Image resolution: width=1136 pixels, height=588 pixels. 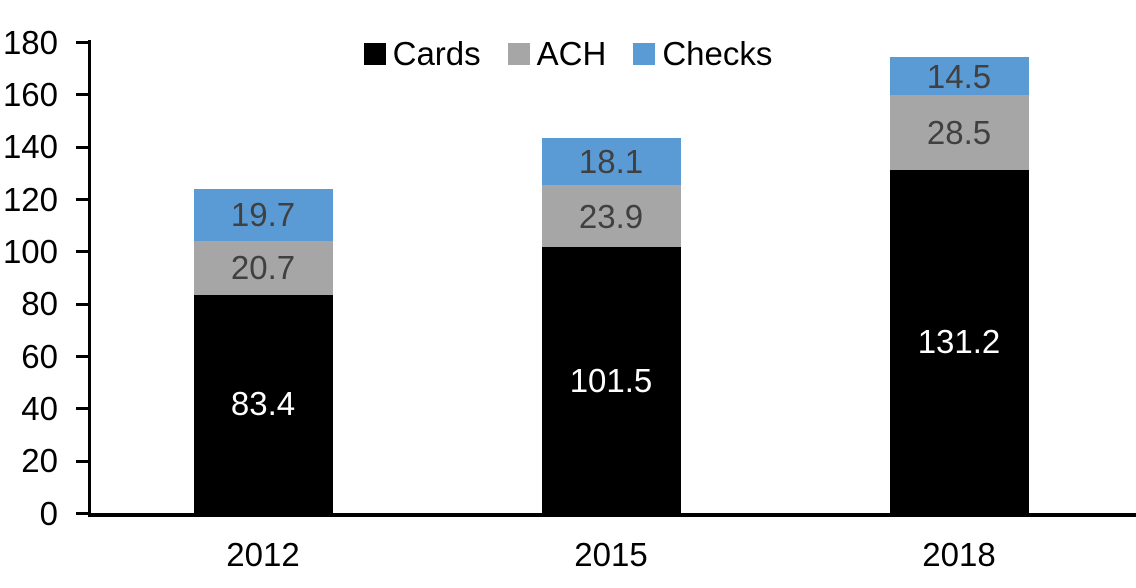 I want to click on legend-item-checks: Checks, so click(x=702, y=53).